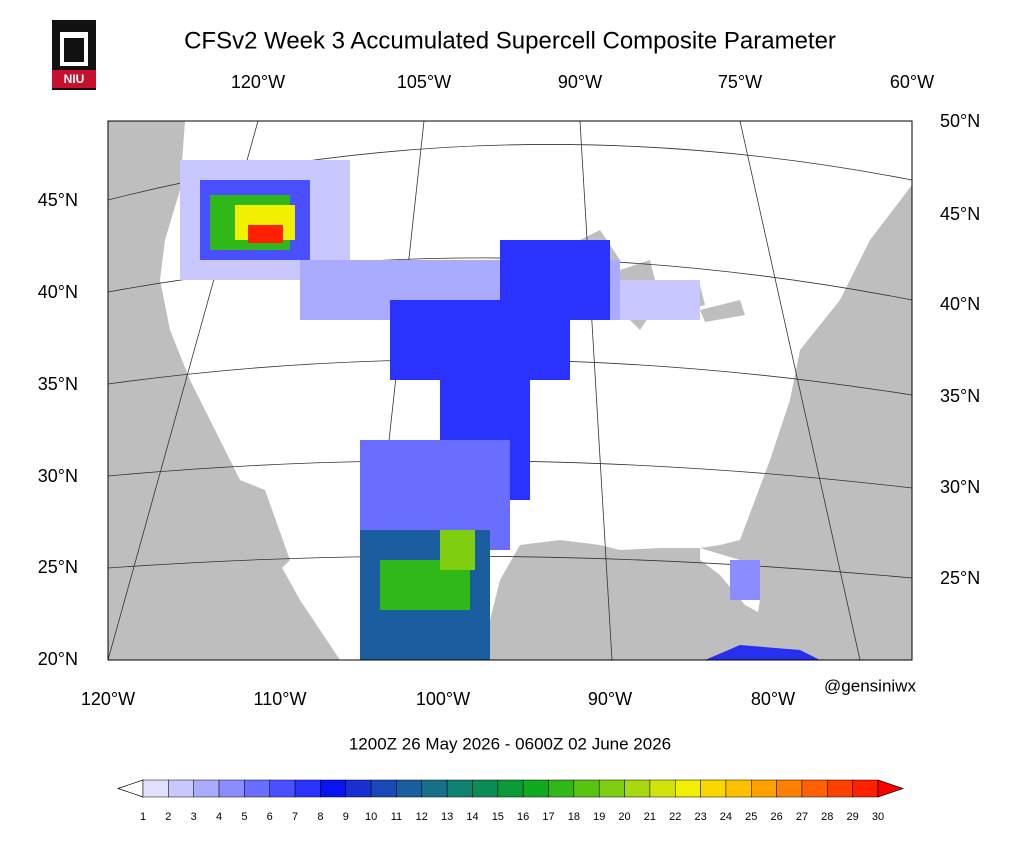  I want to click on colorbar-label: 17, so click(548, 817).